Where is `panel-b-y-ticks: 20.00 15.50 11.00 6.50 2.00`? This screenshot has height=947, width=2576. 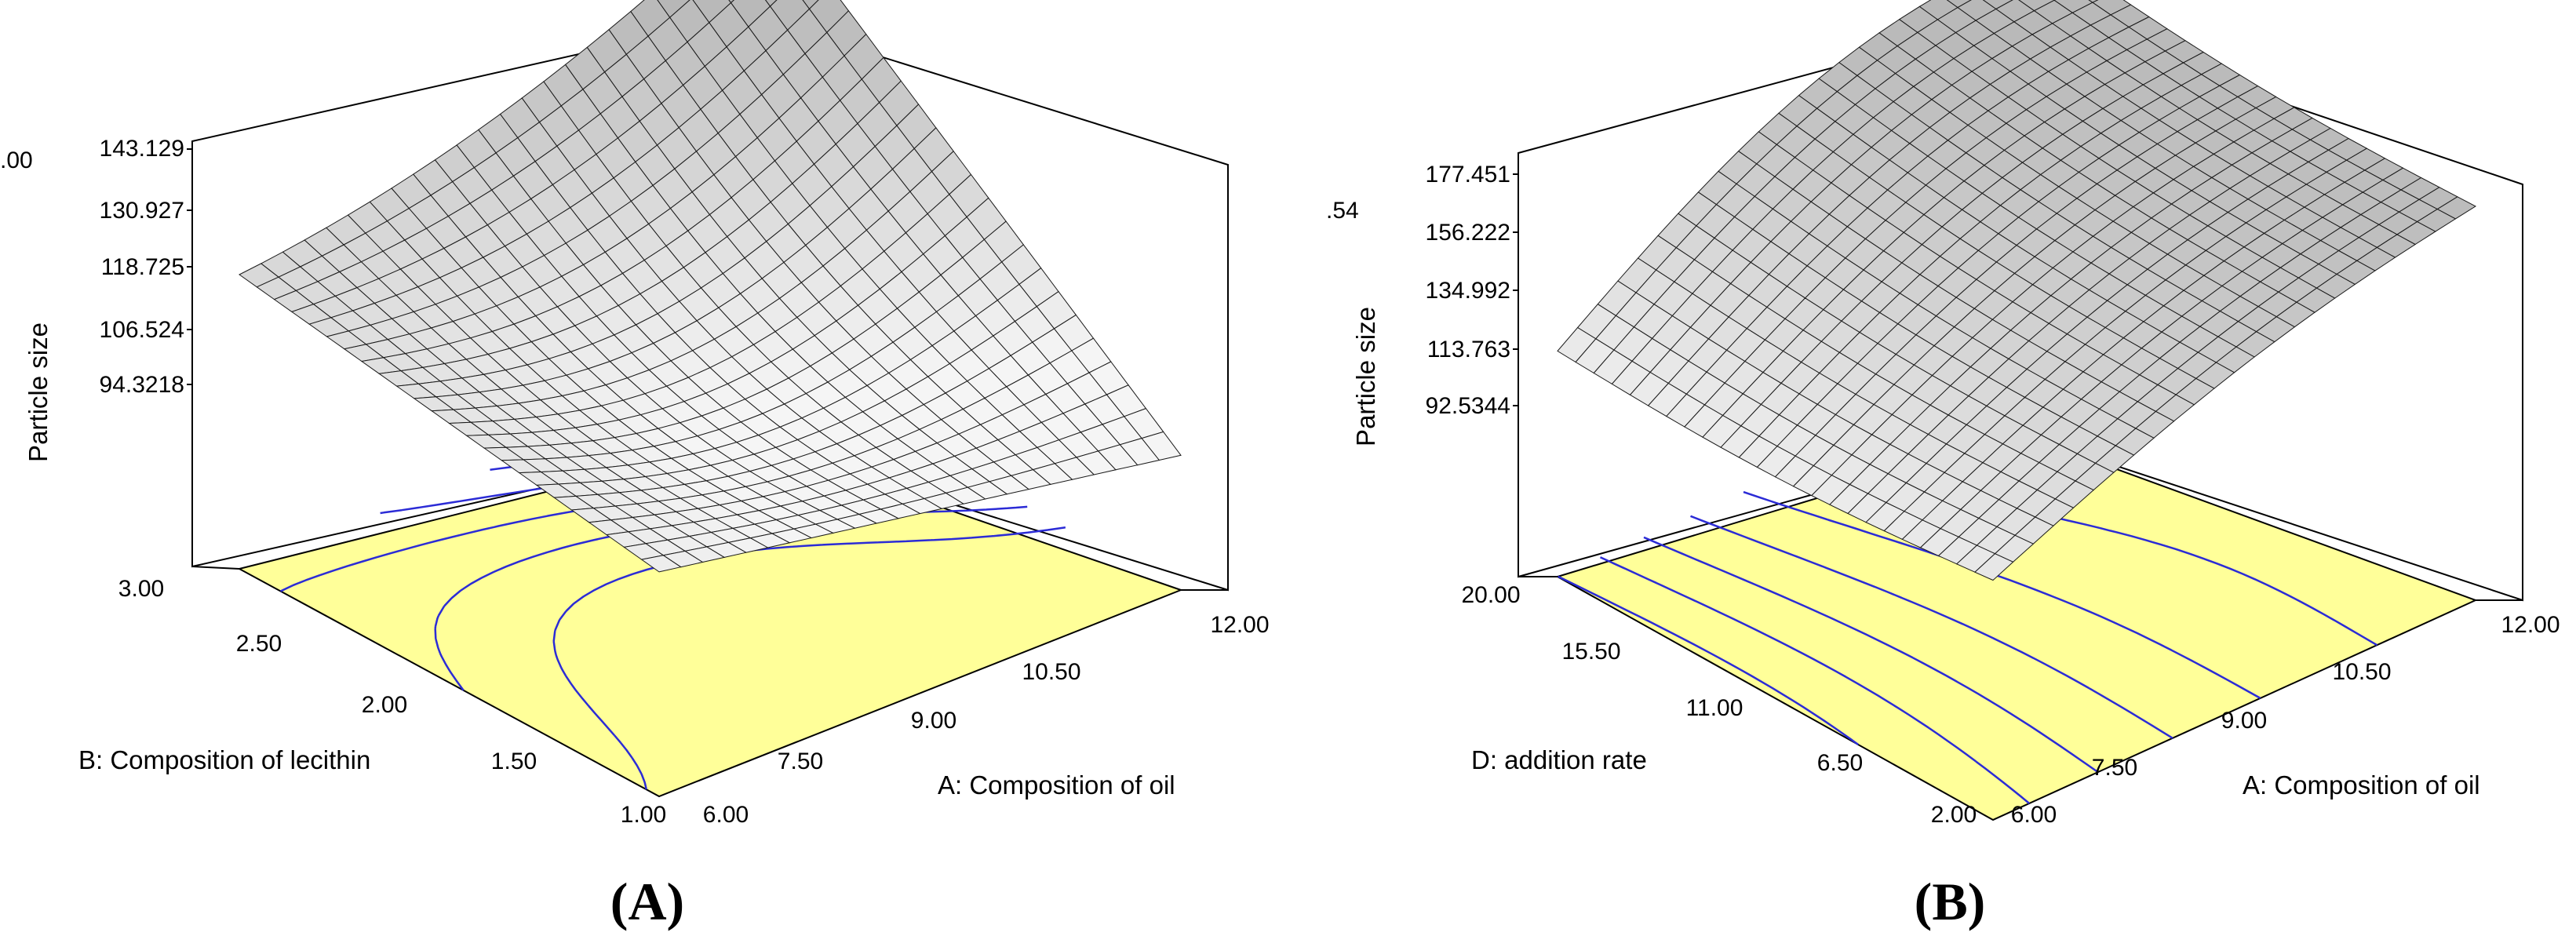
panel-b-y-ticks: 20.00 15.50 11.00 6.50 2.00 is located at coordinates (1719, 705).